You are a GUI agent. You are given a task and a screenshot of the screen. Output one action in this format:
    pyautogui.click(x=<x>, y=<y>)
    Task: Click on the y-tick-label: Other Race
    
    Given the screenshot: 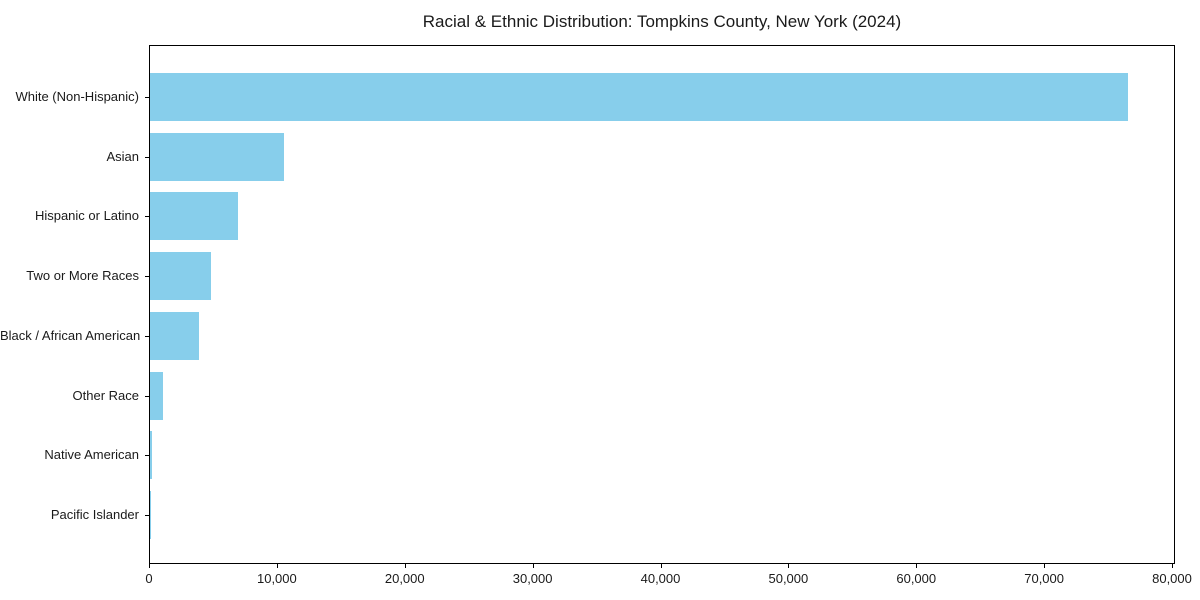 What is the action you would take?
    pyautogui.click(x=105, y=395)
    